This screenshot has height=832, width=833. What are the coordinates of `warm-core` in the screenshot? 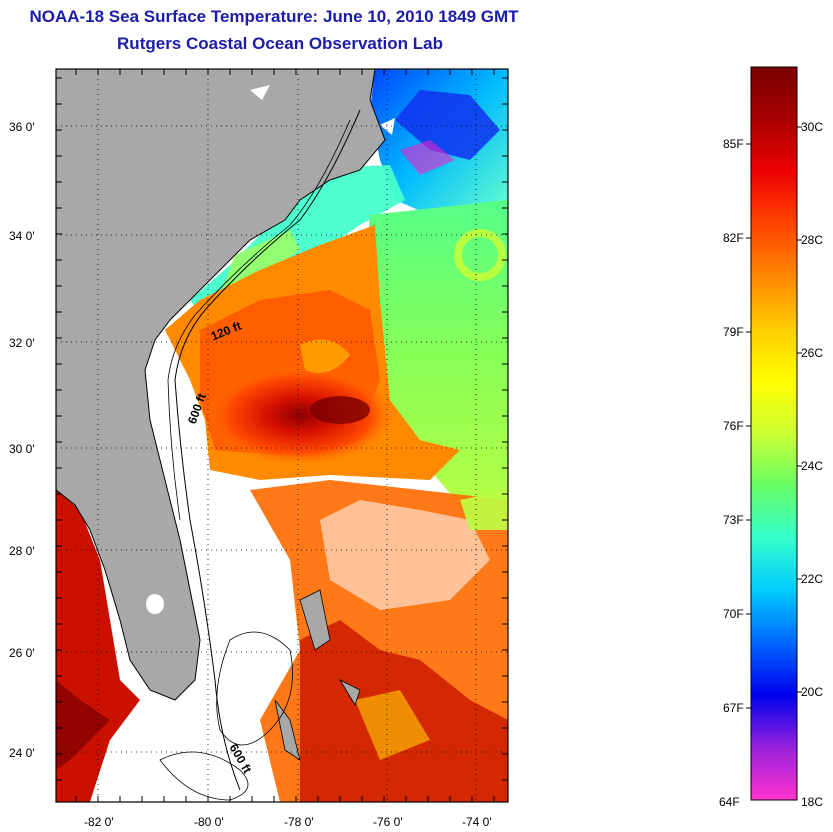 It's located at (300, 415).